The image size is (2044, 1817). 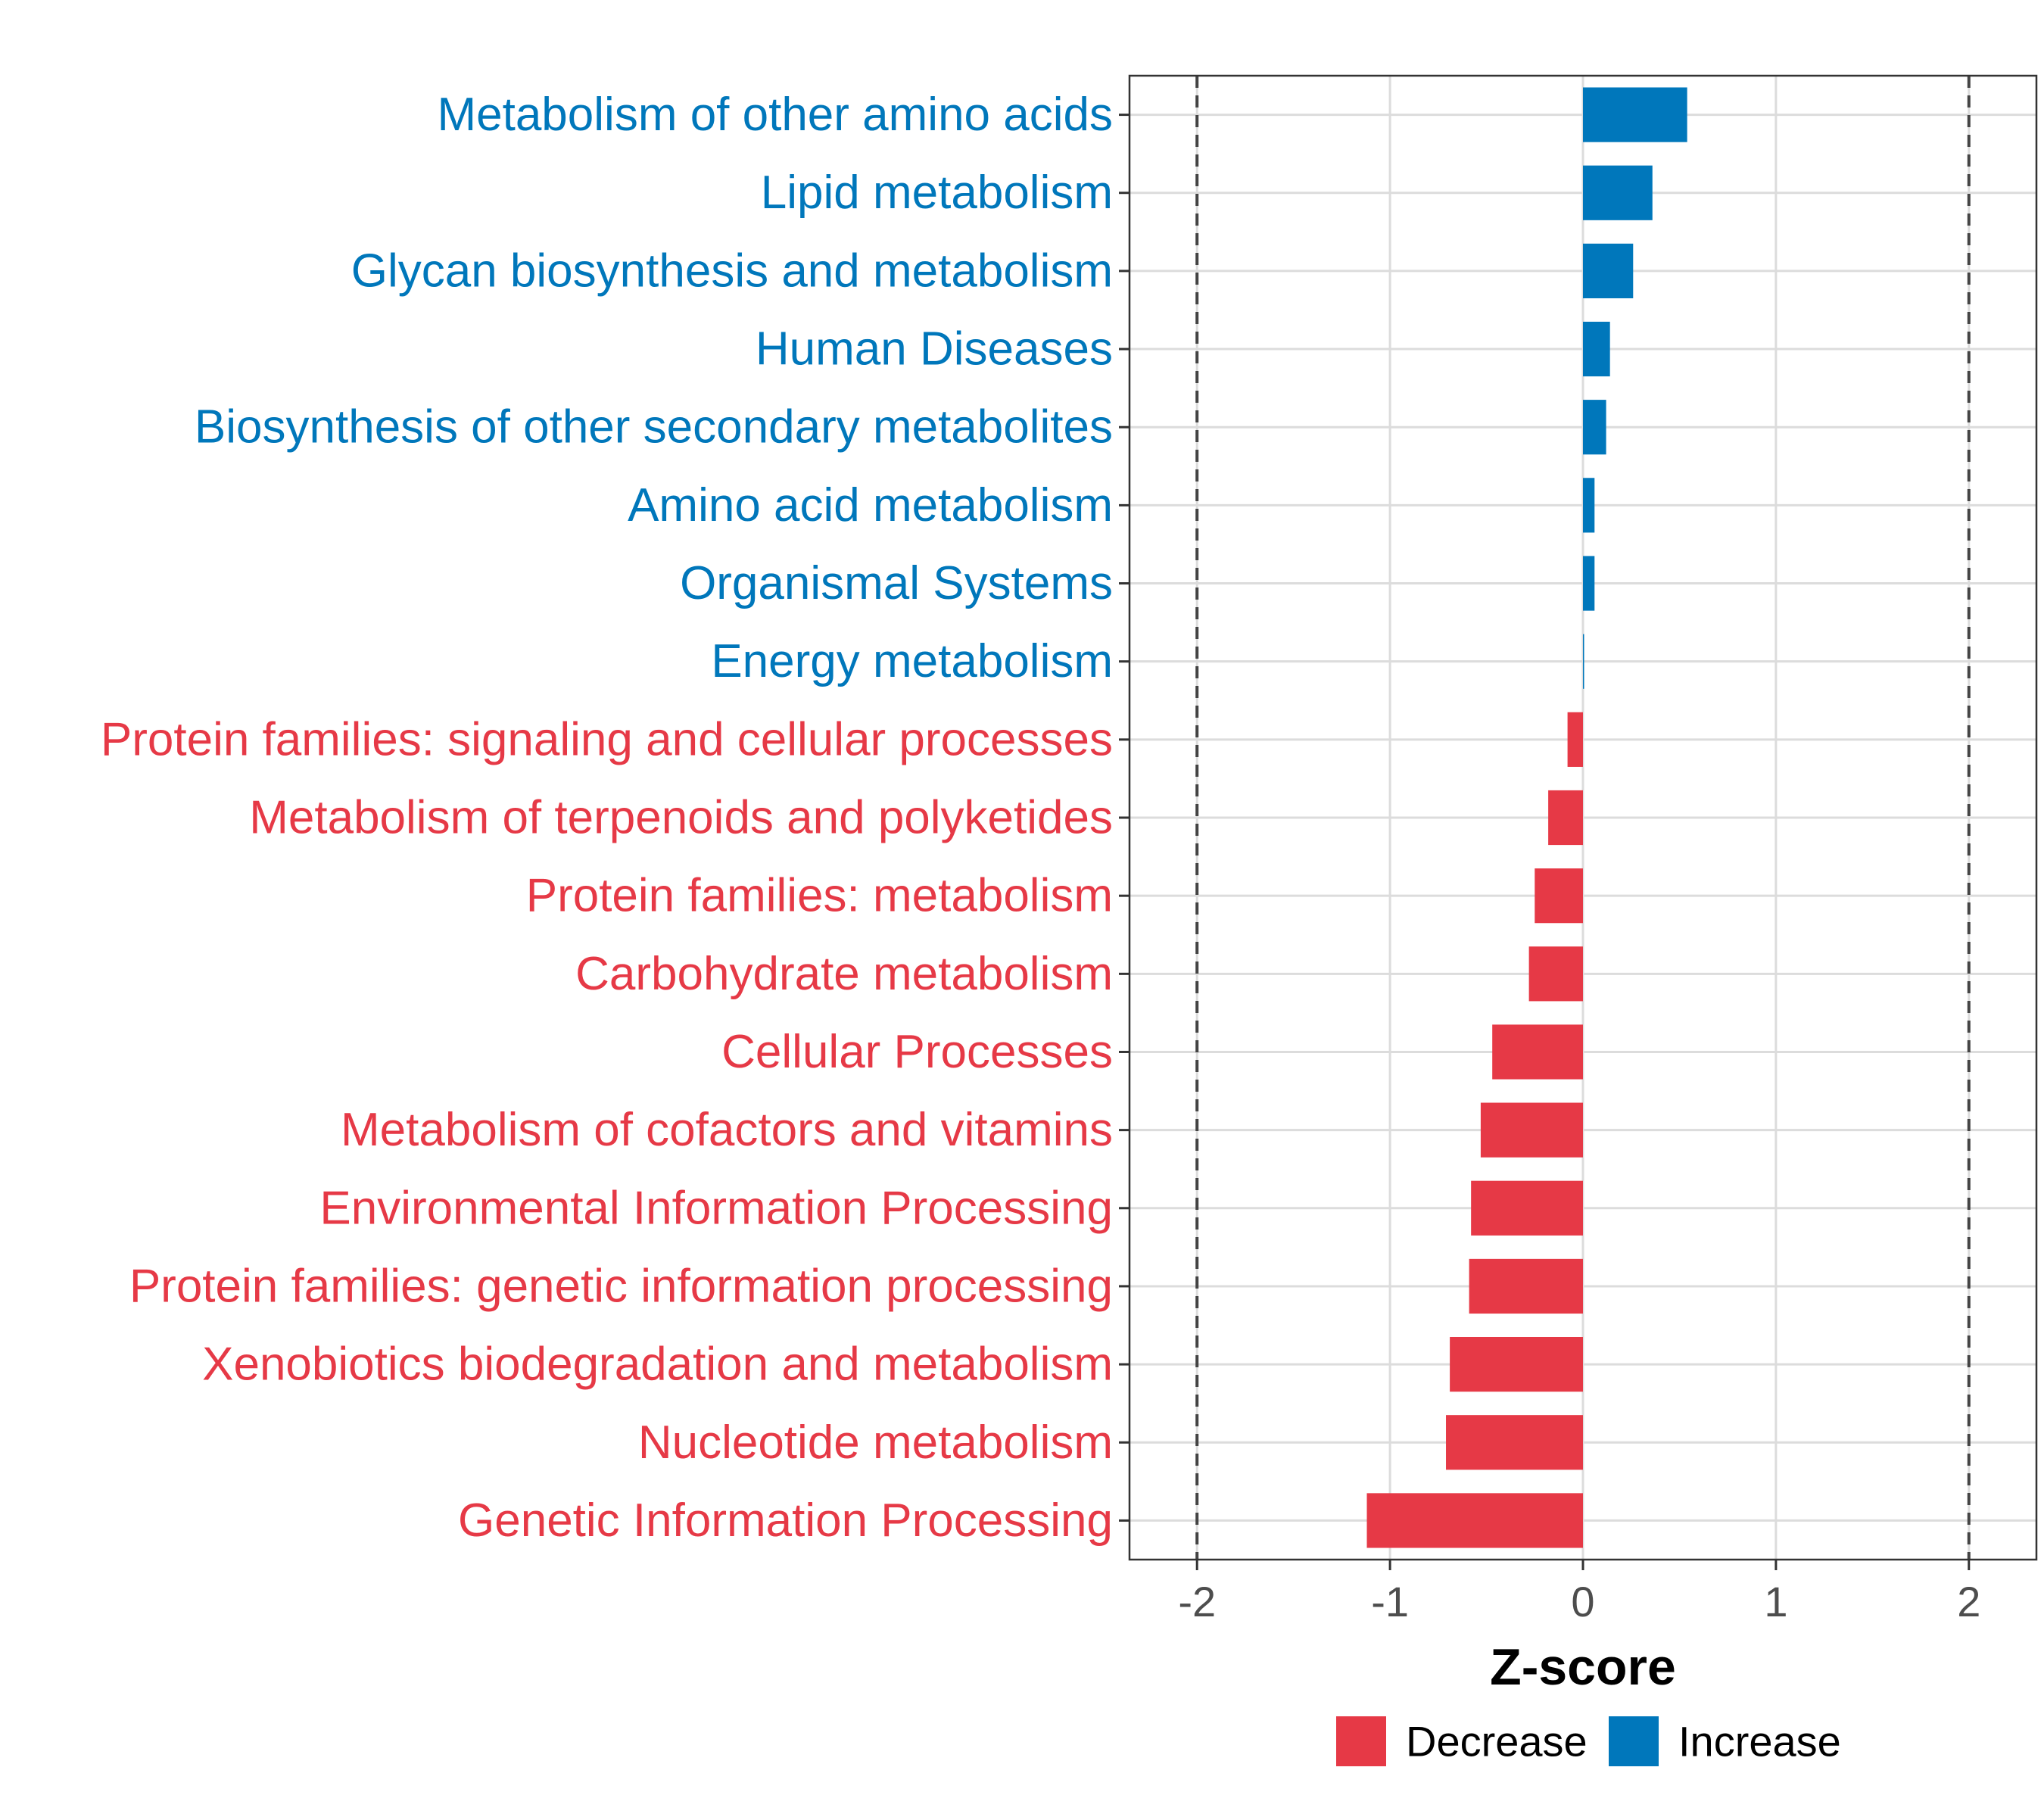 What do you see at coordinates (716, 1208) in the screenshot?
I see `category-label: Environmental Information Processing` at bounding box center [716, 1208].